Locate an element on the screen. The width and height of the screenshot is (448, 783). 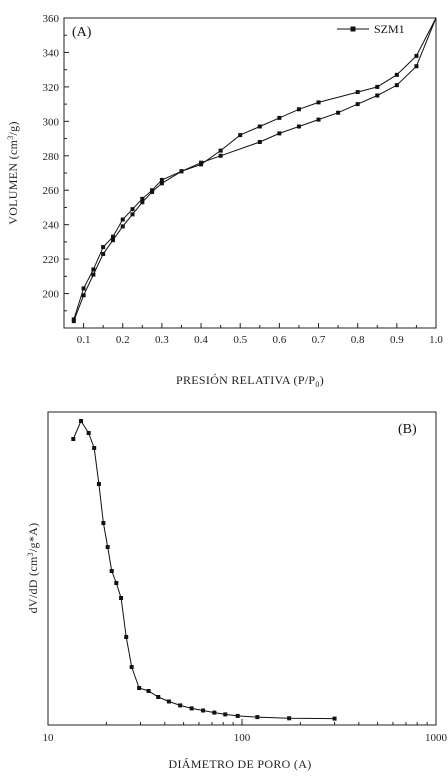
panel-b-x-axis-title: DIÁMETRO DE PORO (A) is located at coordinates (240, 764).